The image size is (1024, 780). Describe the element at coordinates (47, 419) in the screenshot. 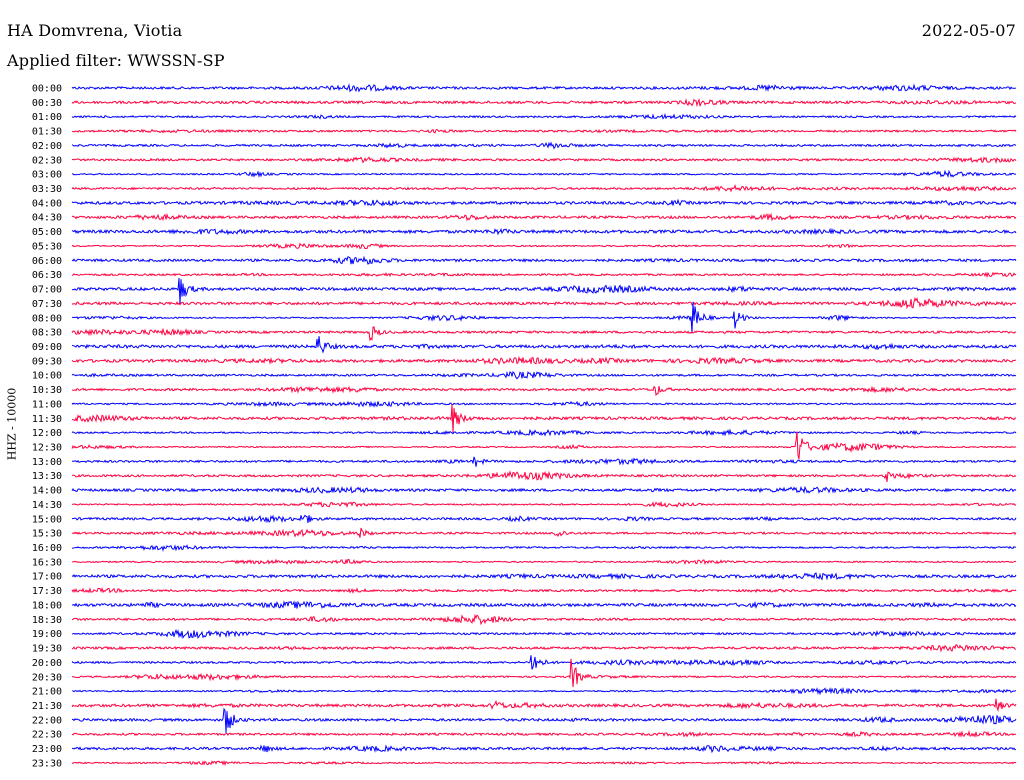

I see `time-label: 11:30` at that location.